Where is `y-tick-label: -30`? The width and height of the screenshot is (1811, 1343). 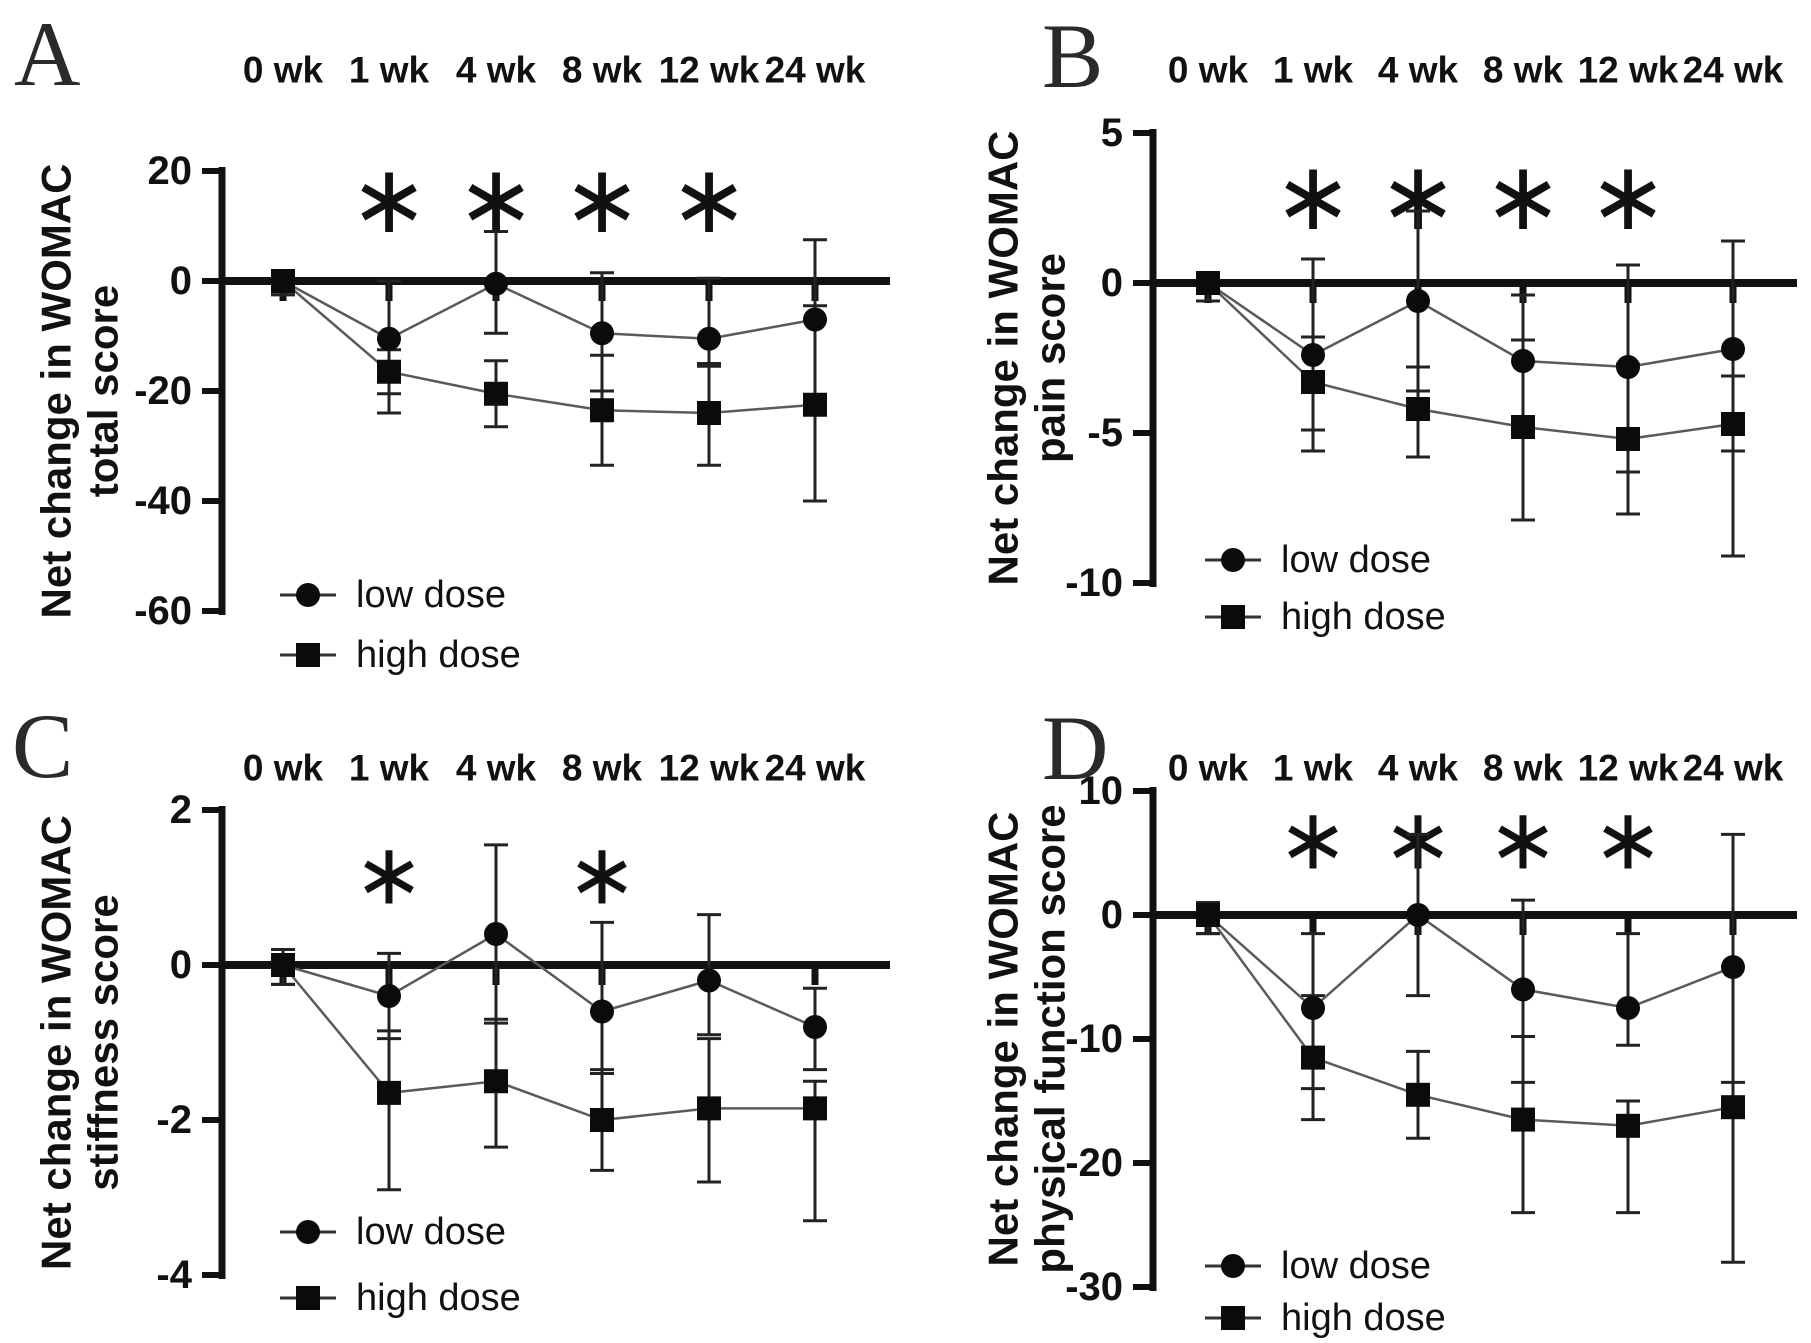 y-tick-label: -30 is located at coordinates (1094, 1287).